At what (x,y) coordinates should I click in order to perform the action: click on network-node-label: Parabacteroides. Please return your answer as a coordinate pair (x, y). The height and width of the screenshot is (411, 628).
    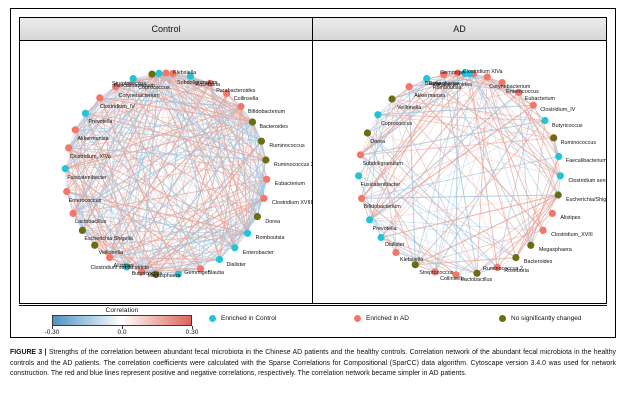
    Looking at the image, I should click on (236, 91).